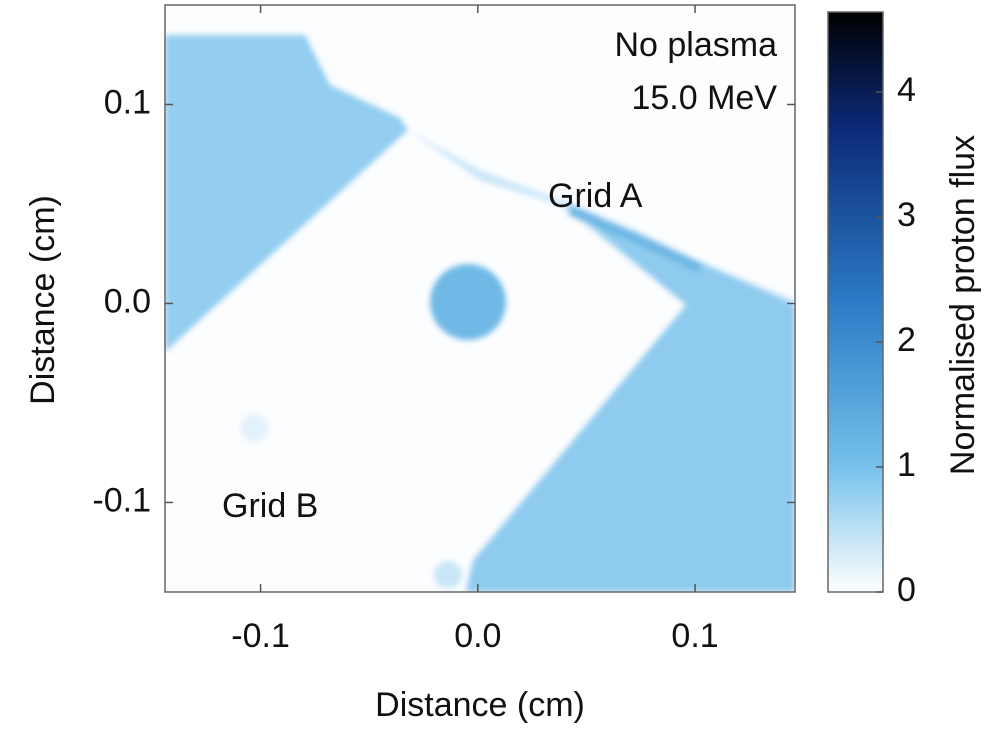 The image size is (996, 730). Describe the element at coordinates (595, 196) in the screenshot. I see `annotation: Grid A` at that location.